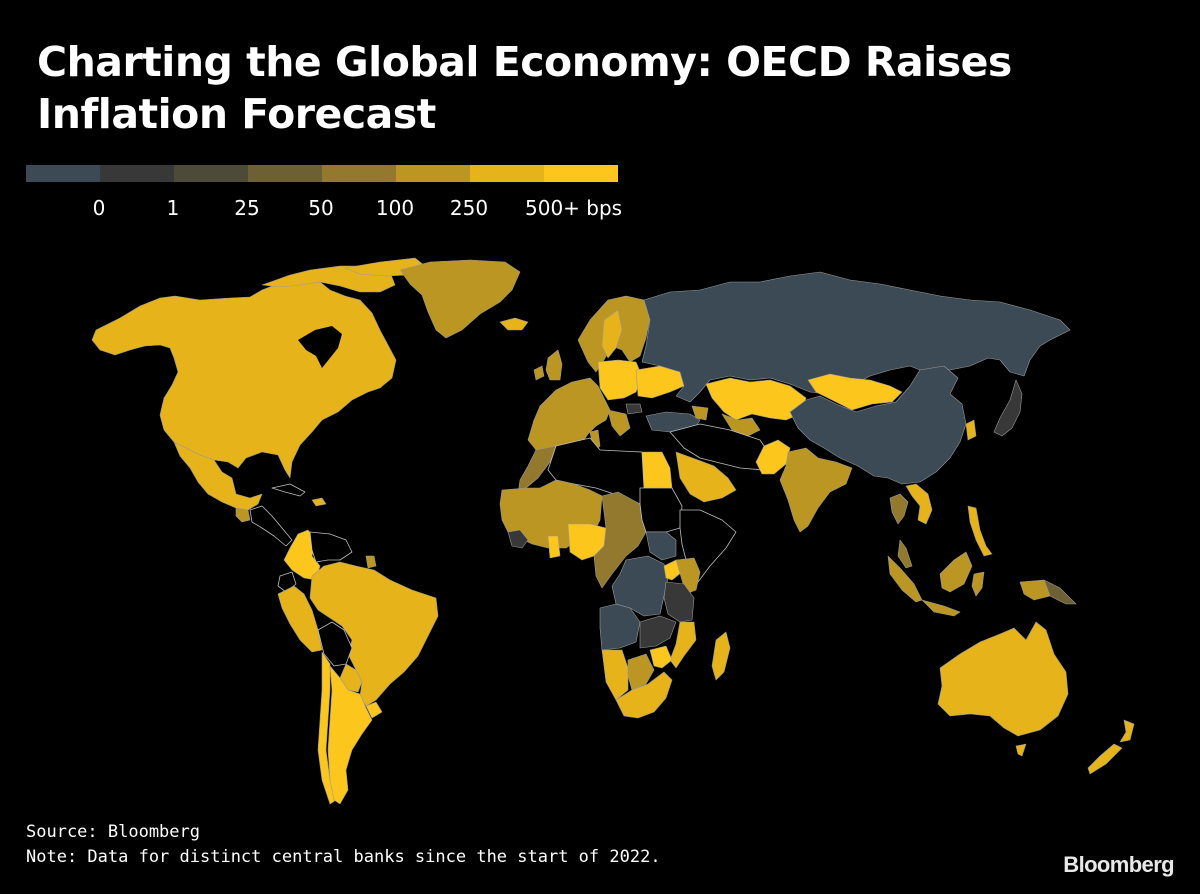  What do you see at coordinates (905, 554) in the screenshot?
I see `region-malaysia` at bounding box center [905, 554].